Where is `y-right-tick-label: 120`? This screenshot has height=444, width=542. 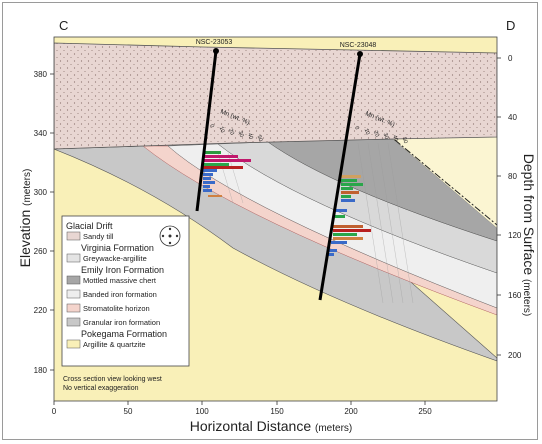
y-right-tick-label: 120 is located at coordinates (515, 235).